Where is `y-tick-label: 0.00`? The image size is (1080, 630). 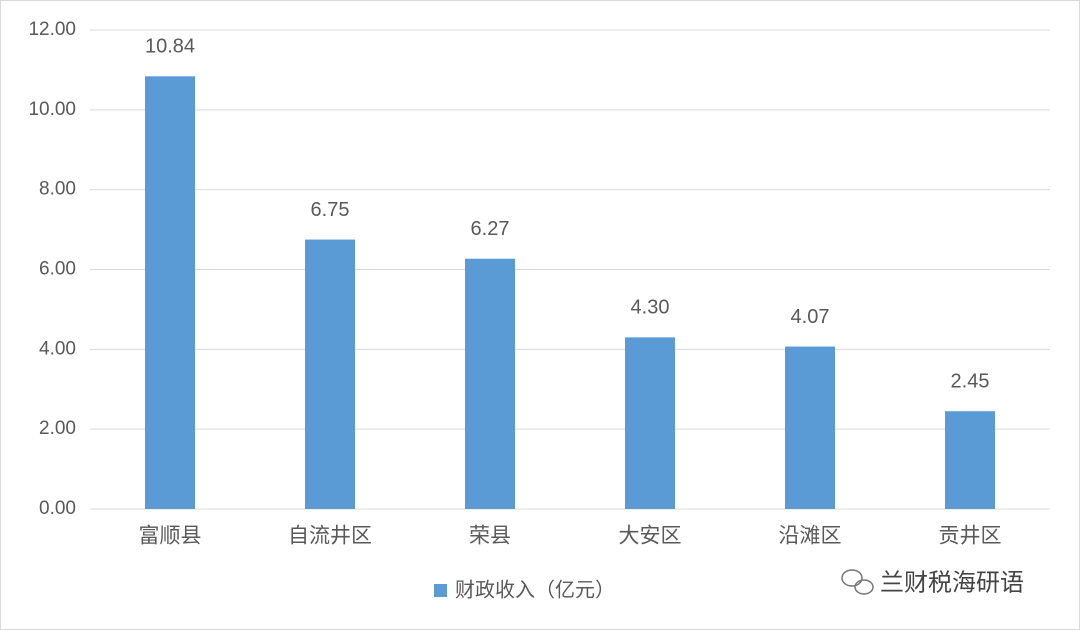 y-tick-label: 0.00 is located at coordinates (57, 508).